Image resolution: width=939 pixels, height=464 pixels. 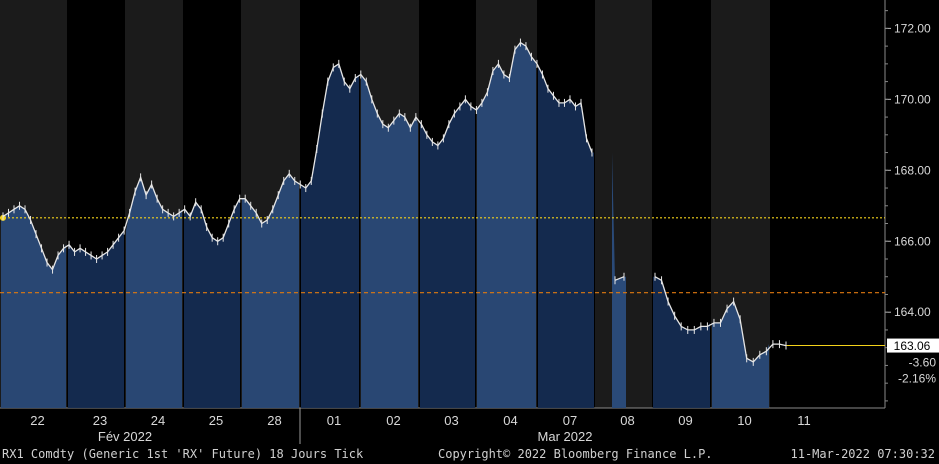 What do you see at coordinates (685, 420) in the screenshot?
I see `x-tick-label: 09` at bounding box center [685, 420].